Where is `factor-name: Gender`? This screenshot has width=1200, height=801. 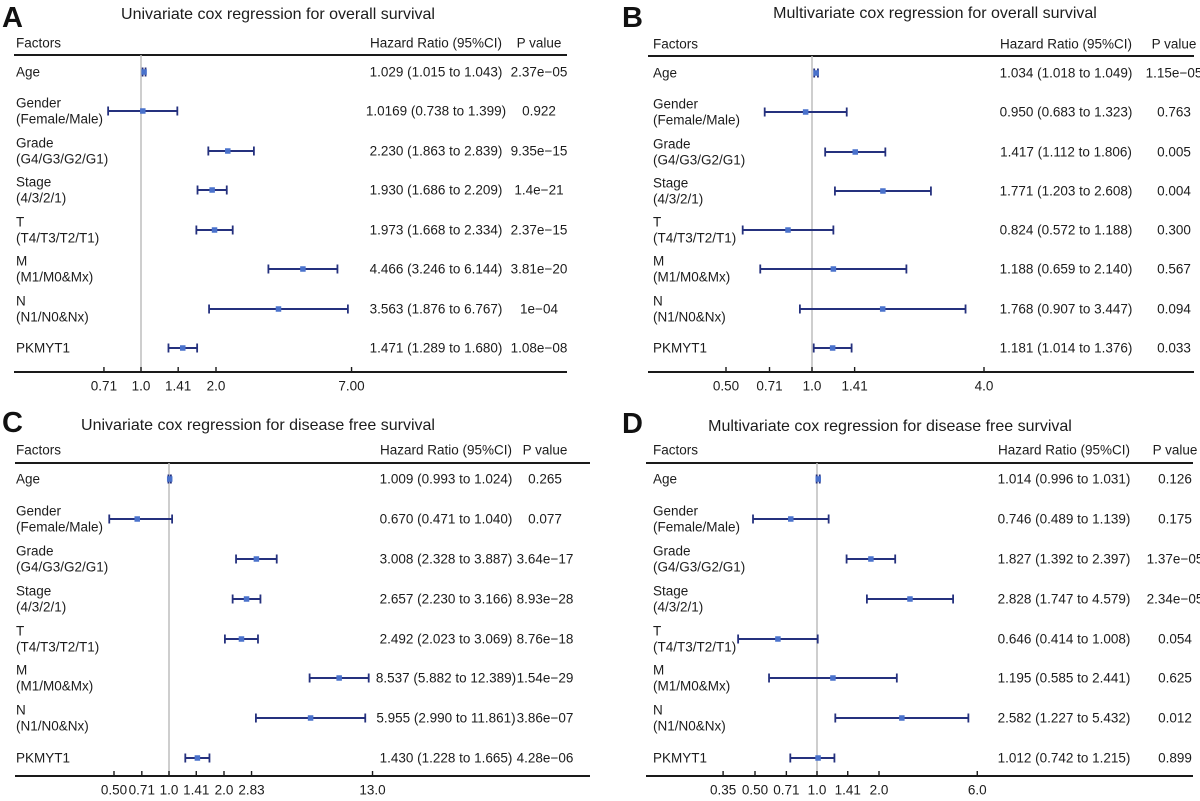
factor-name: Gender is located at coordinates (39, 511).